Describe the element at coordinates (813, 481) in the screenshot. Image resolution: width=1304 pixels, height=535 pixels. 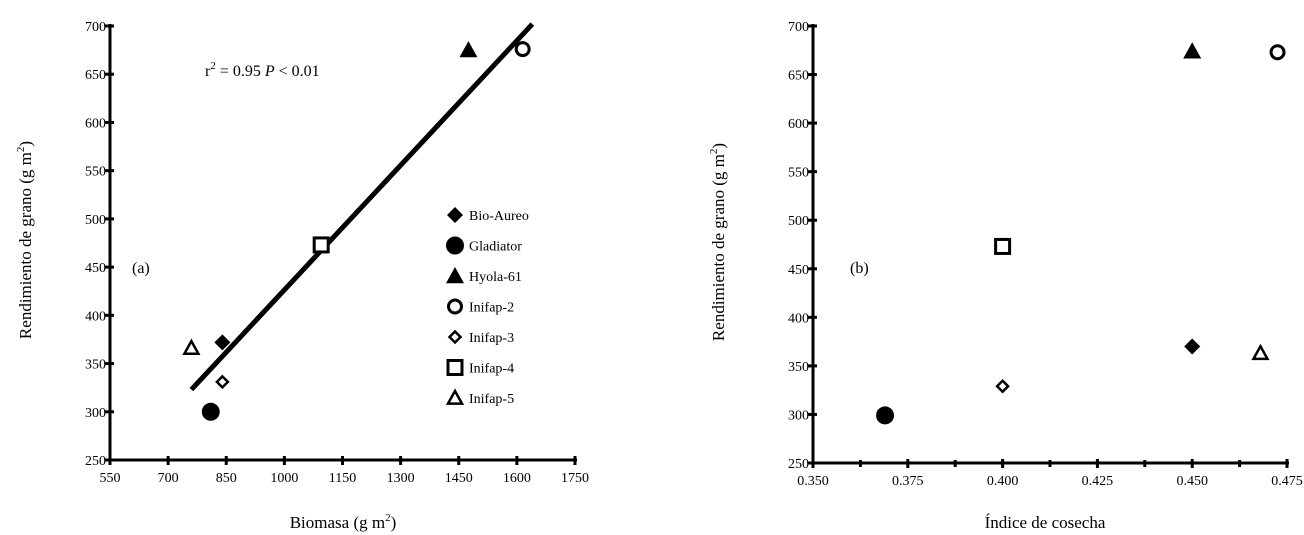
I see `panel-b-x-tick-label: 0.350` at that location.